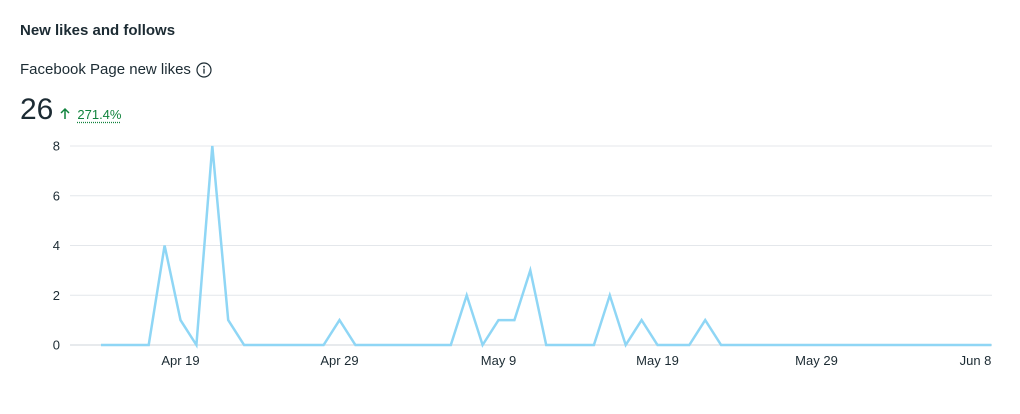 Image resolution: width=1020 pixels, height=414 pixels. Describe the element at coordinates (37, 109) in the screenshot. I see `metric-value: 26` at that location.